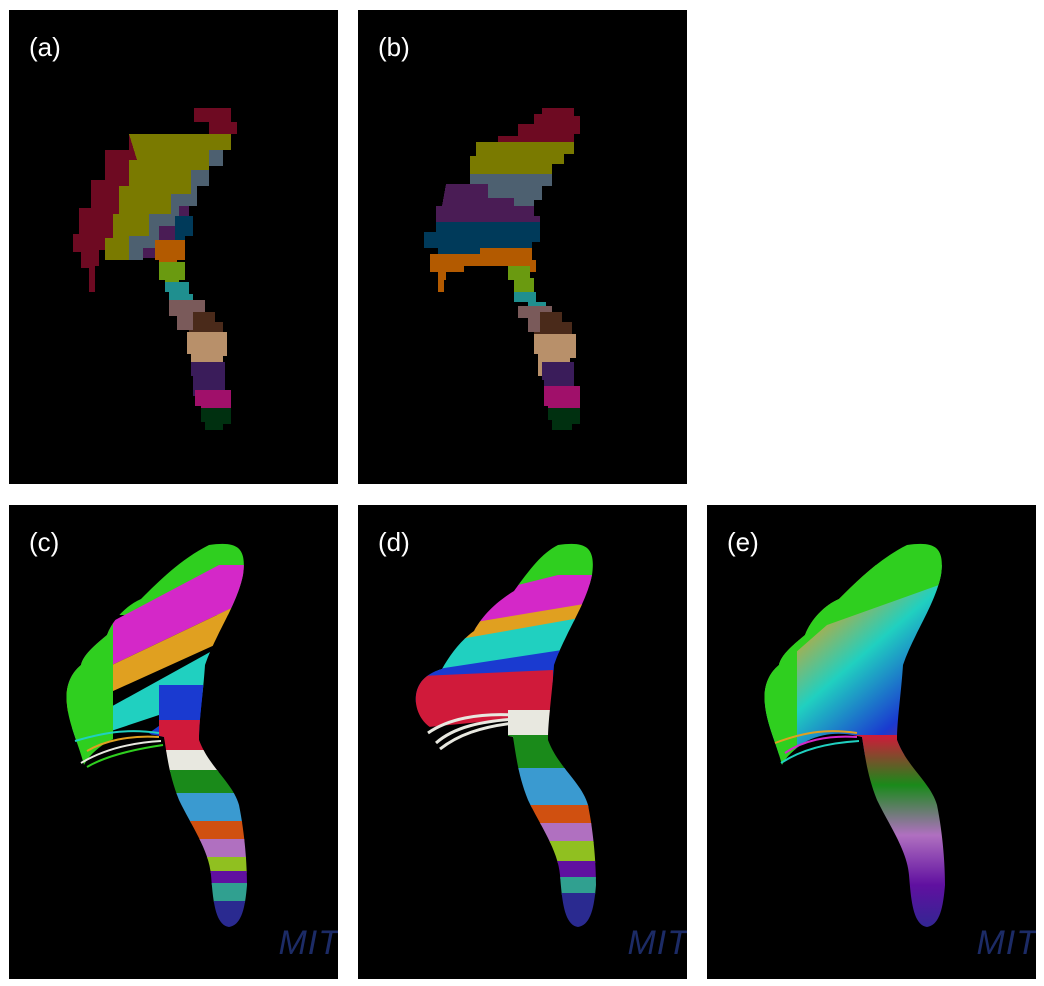  What do you see at coordinates (657, 943) in the screenshot?
I see `panel-d-watermark: MIT` at bounding box center [657, 943].